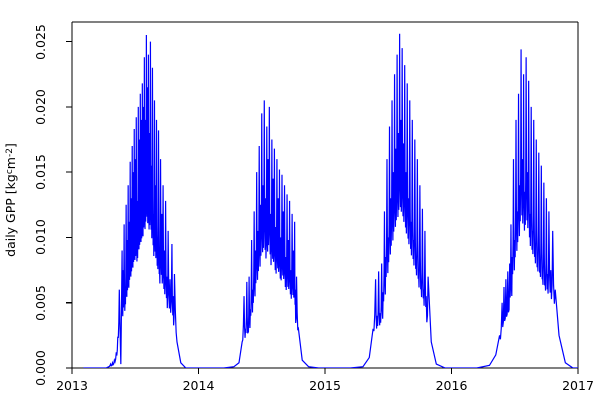 The height and width of the screenshot is (400, 600). What do you see at coordinates (40, 237) in the screenshot?
I see `y-tick-label-2: 0.010` at bounding box center [40, 237].